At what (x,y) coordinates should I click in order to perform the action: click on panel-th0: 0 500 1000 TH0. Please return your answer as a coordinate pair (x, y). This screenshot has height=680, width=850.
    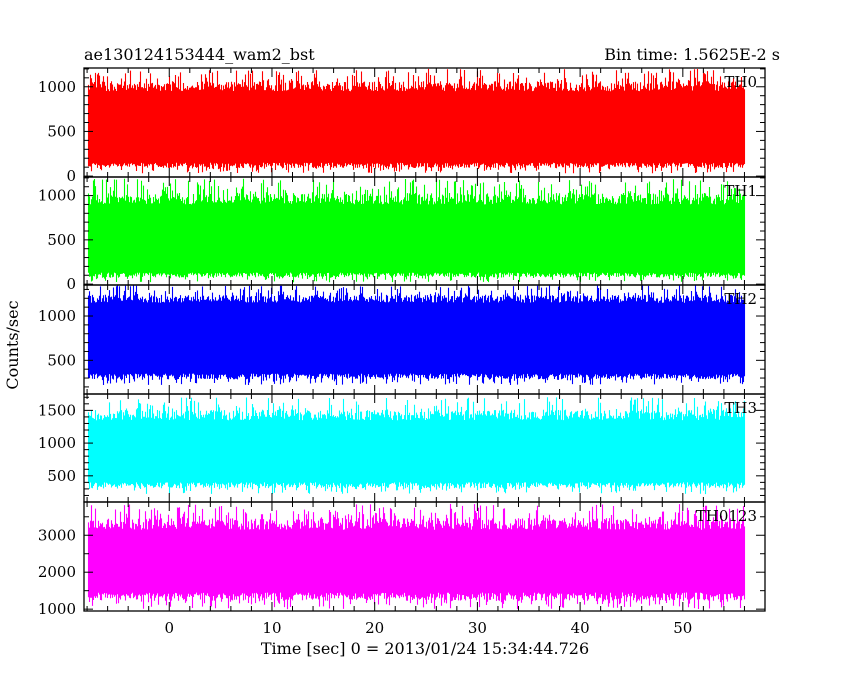
    Looking at the image, I should click on (402, 126).